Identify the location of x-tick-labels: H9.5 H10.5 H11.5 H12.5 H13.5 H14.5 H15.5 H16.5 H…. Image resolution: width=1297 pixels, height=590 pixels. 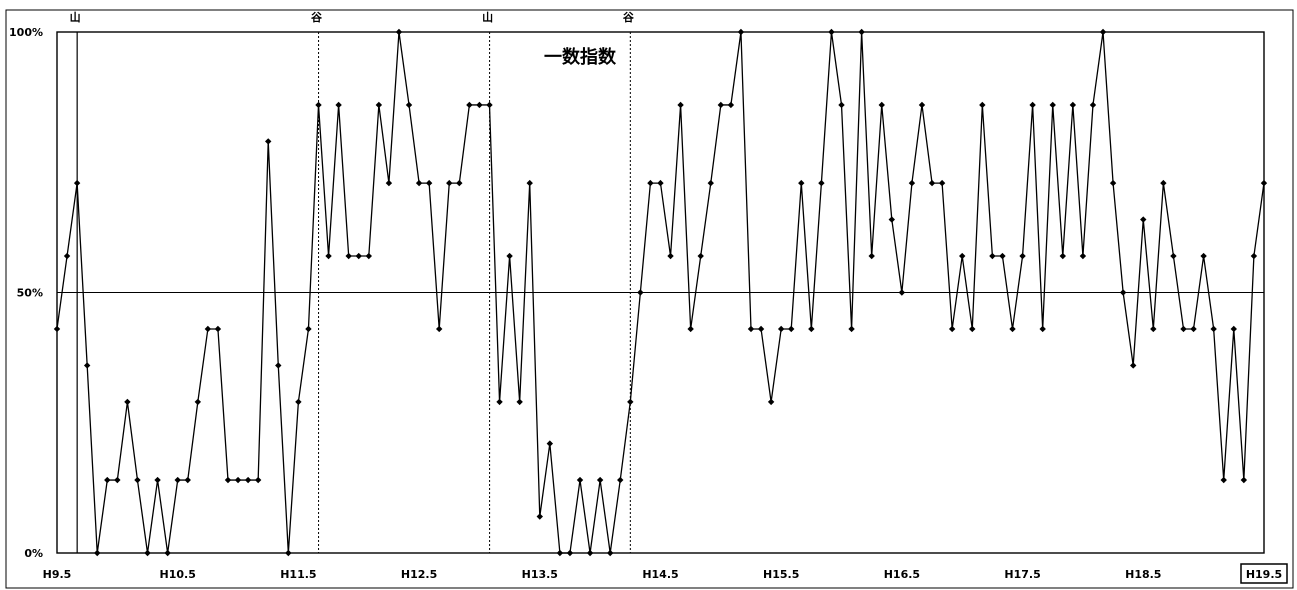
(665, 573).